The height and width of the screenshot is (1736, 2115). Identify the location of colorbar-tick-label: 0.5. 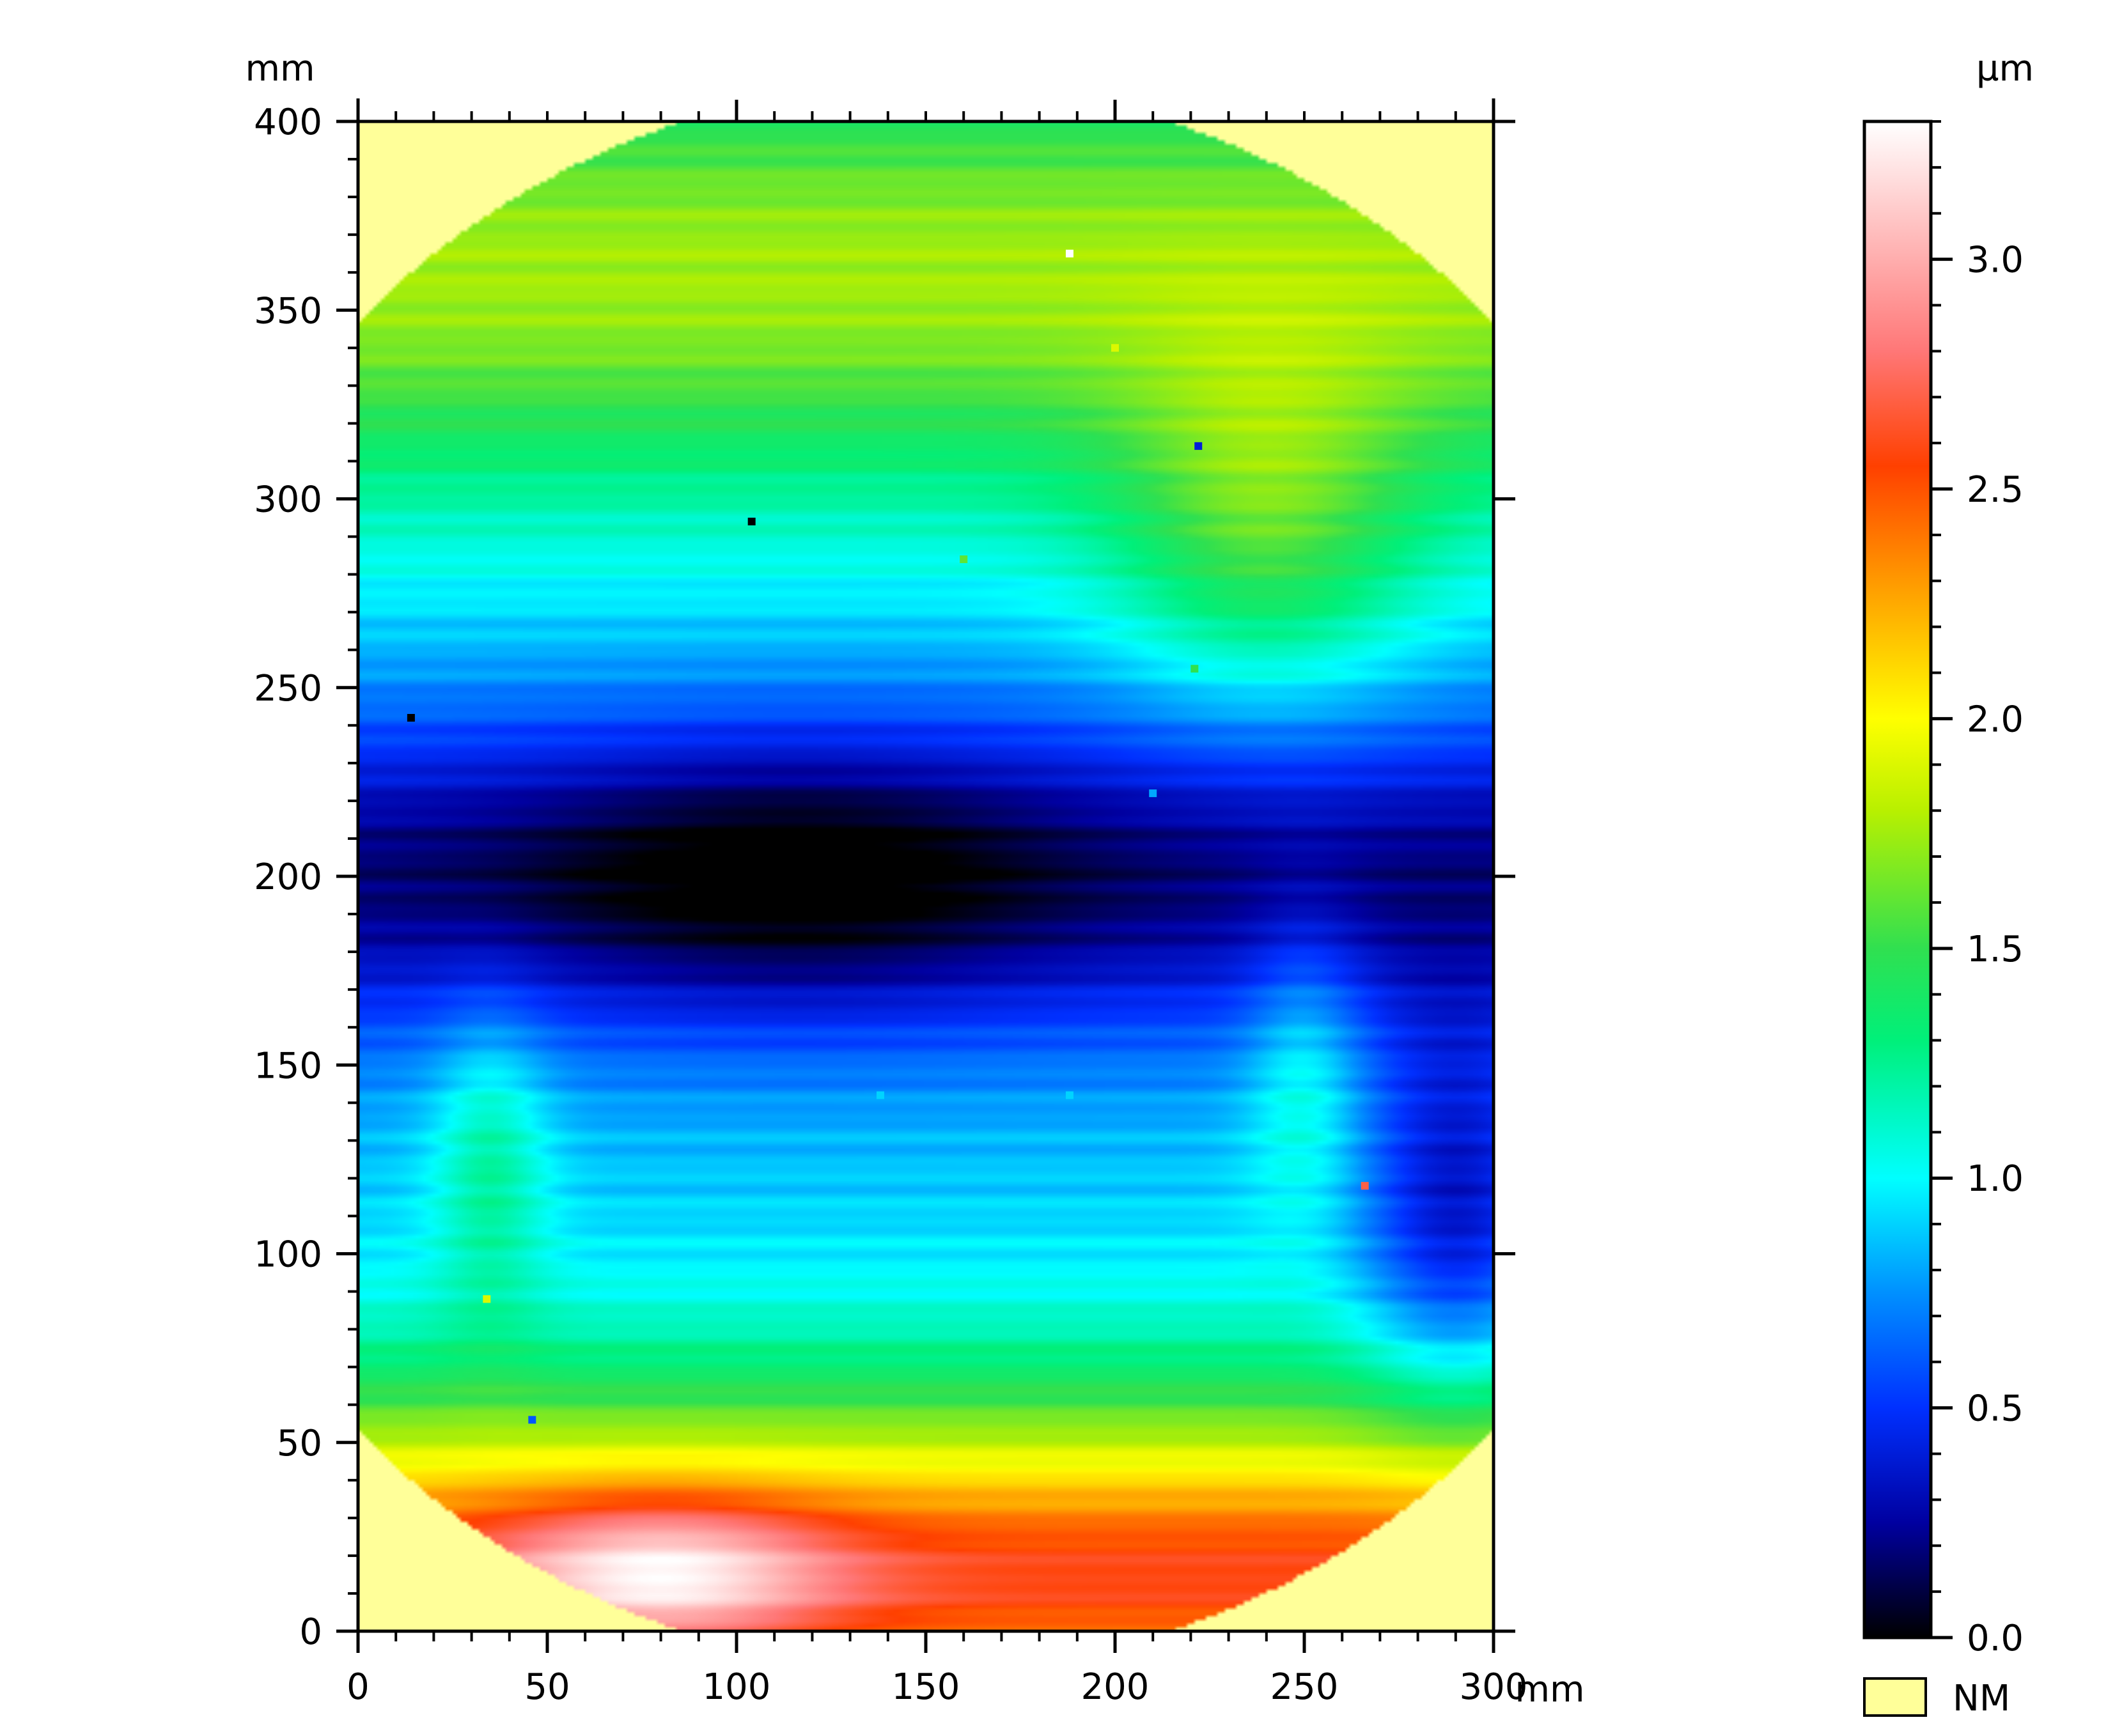
(1995, 1409).